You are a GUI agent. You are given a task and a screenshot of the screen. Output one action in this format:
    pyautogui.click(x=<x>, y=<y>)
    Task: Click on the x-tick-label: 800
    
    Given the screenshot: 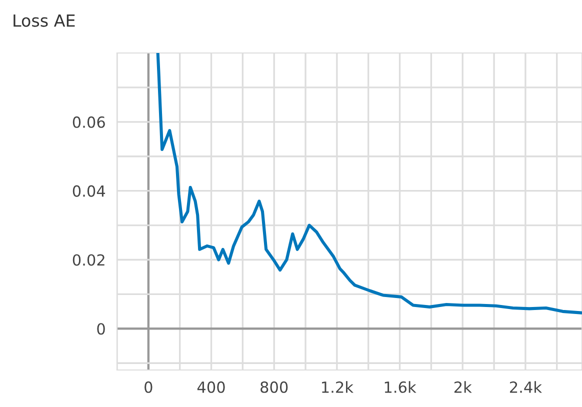 What is the action you would take?
    pyautogui.click(x=274, y=387)
    